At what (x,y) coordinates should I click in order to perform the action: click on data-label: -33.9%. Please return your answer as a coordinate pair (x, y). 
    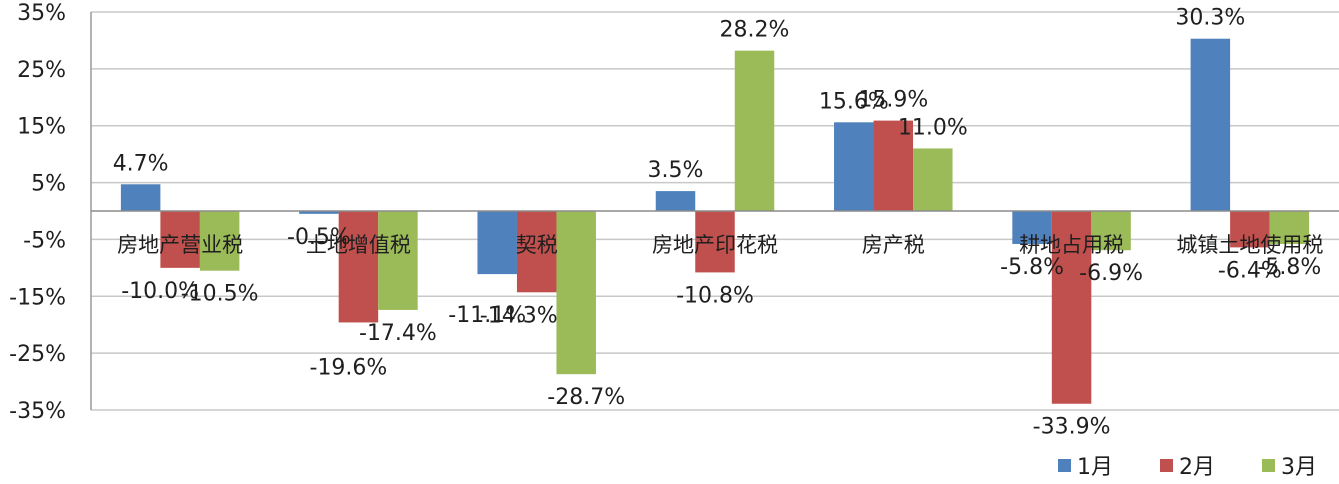
    Looking at the image, I should click on (1072, 427).